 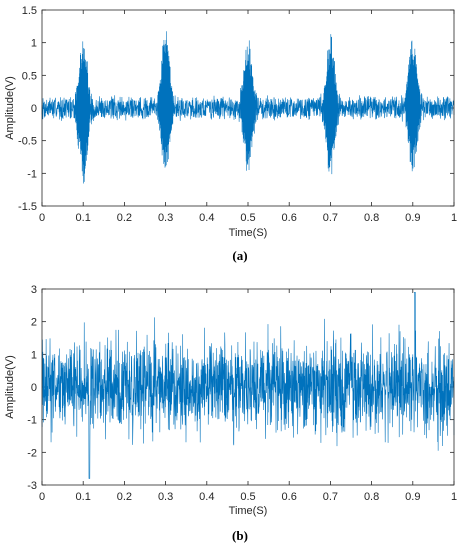 I want to click on x-tick-label-b: 0.1, so click(x=83, y=497).